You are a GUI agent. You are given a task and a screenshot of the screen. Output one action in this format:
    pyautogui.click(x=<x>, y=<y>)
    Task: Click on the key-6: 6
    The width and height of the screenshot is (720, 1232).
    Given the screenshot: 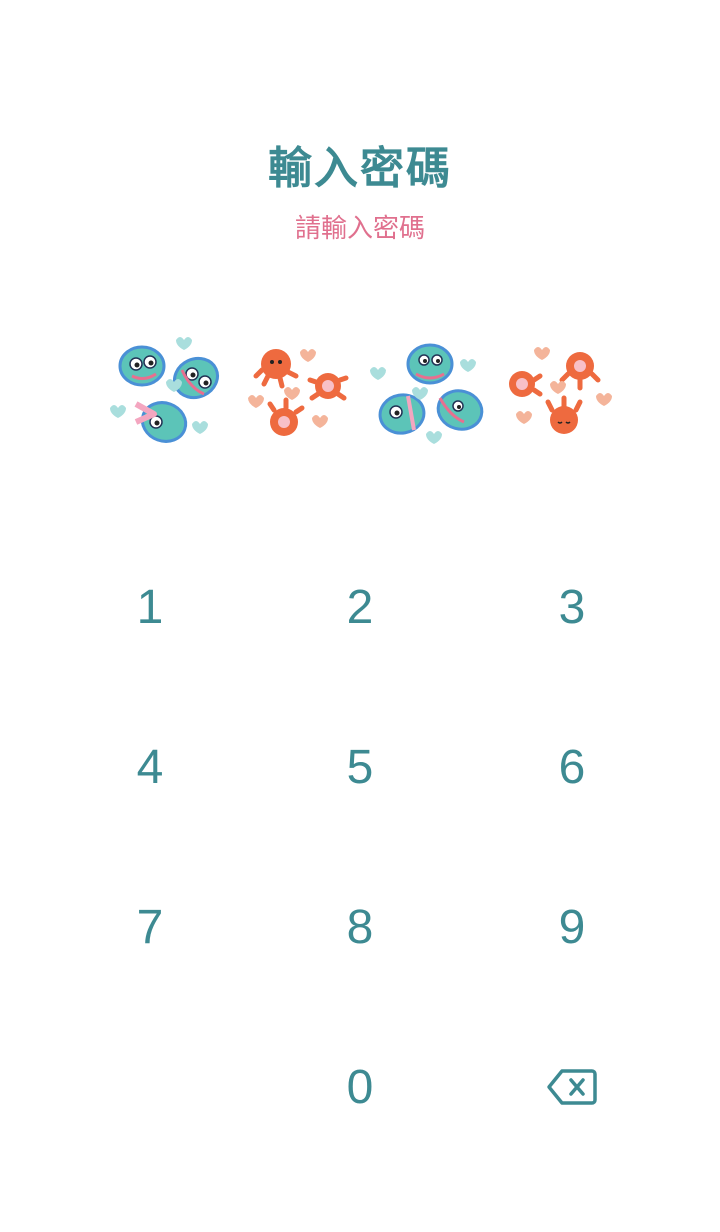 What is the action you would take?
    pyautogui.click(x=572, y=767)
    